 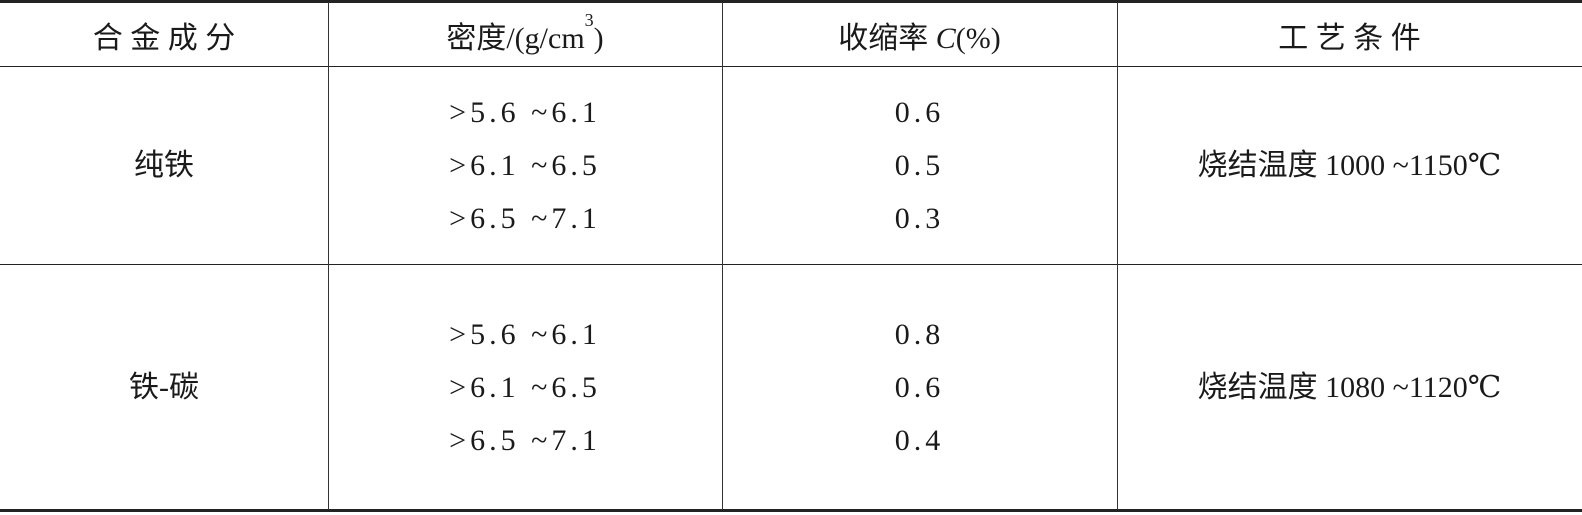 What do you see at coordinates (945, 38) in the screenshot?
I see `header-part: C` at bounding box center [945, 38].